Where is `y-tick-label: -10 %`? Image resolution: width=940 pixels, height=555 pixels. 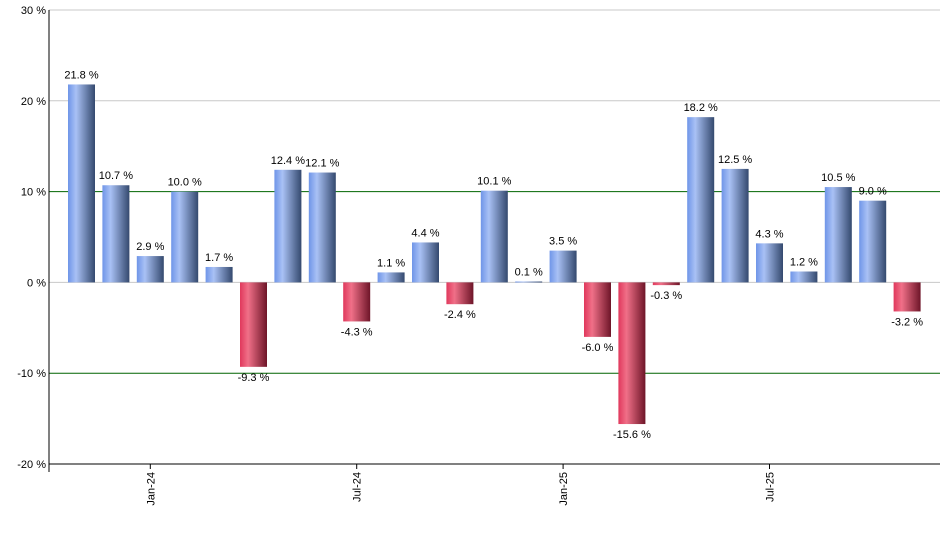
y-tick-label: -10 % is located at coordinates (31, 374).